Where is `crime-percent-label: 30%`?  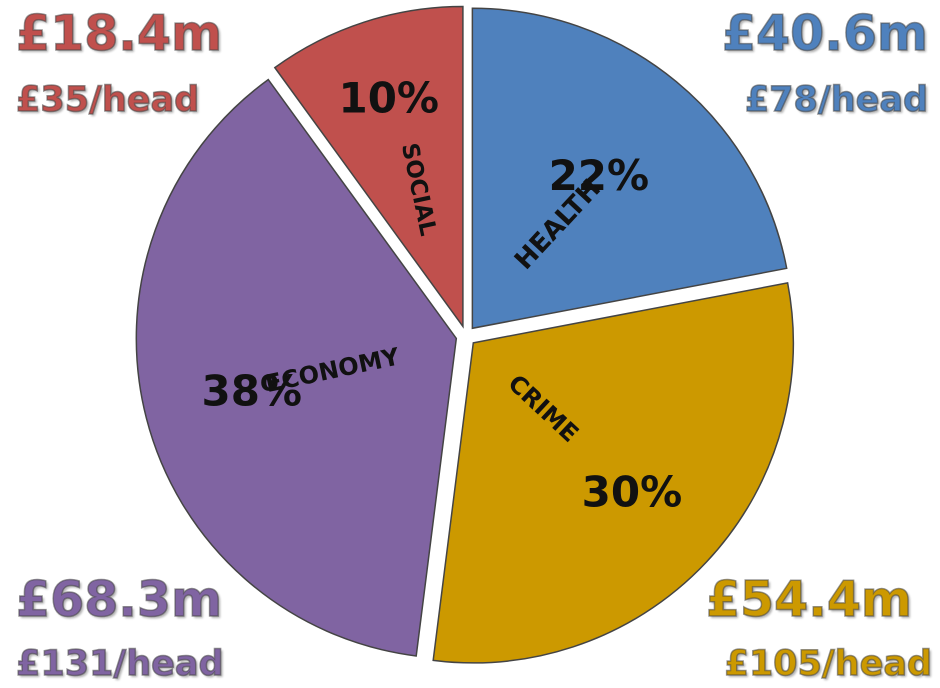 crime-percent-label: 30% is located at coordinates (632, 491).